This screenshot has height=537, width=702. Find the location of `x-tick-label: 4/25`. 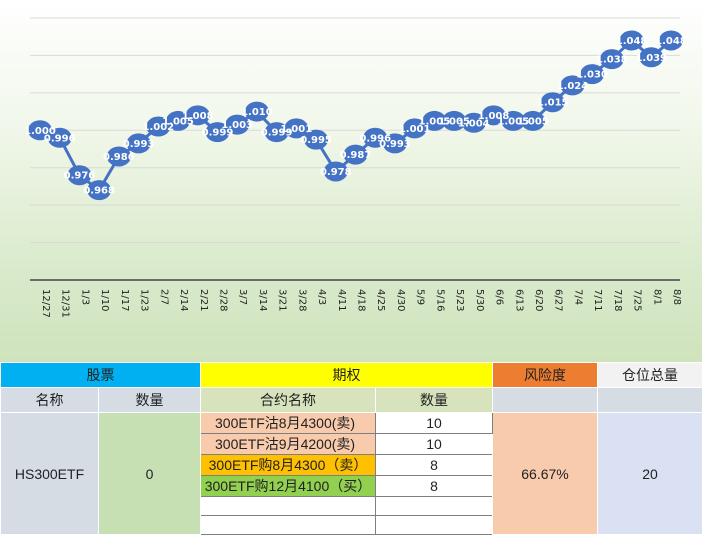

x-tick-label: 4/25 is located at coordinates (380, 300).